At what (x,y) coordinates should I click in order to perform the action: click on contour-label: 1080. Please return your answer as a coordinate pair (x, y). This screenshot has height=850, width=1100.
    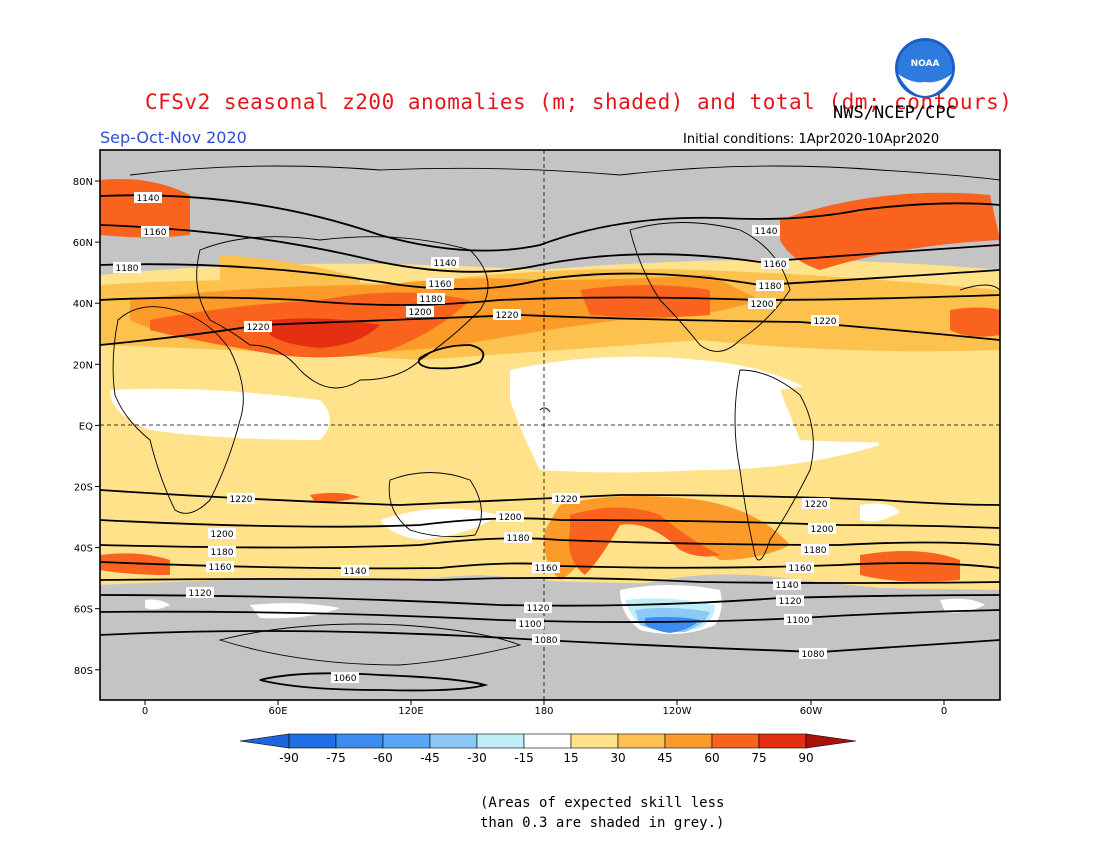
    Looking at the image, I should click on (546, 641).